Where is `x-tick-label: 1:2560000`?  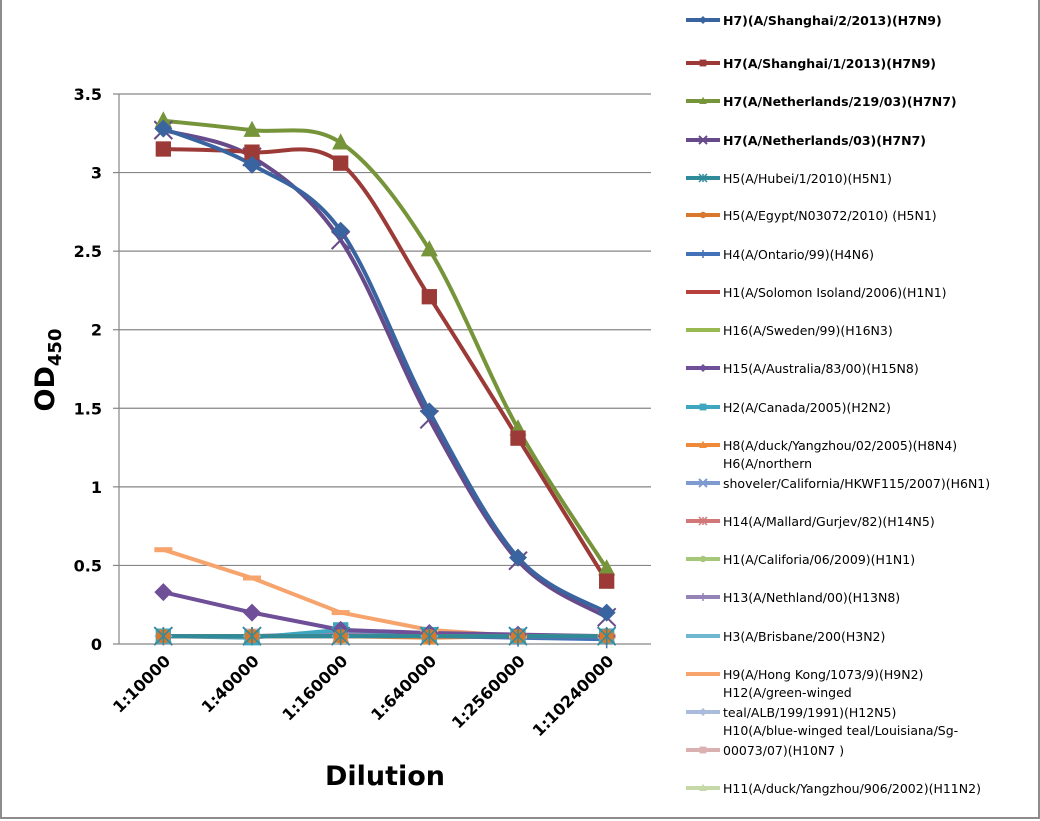
x-tick-label: 1:2560000 is located at coordinates (488, 691).